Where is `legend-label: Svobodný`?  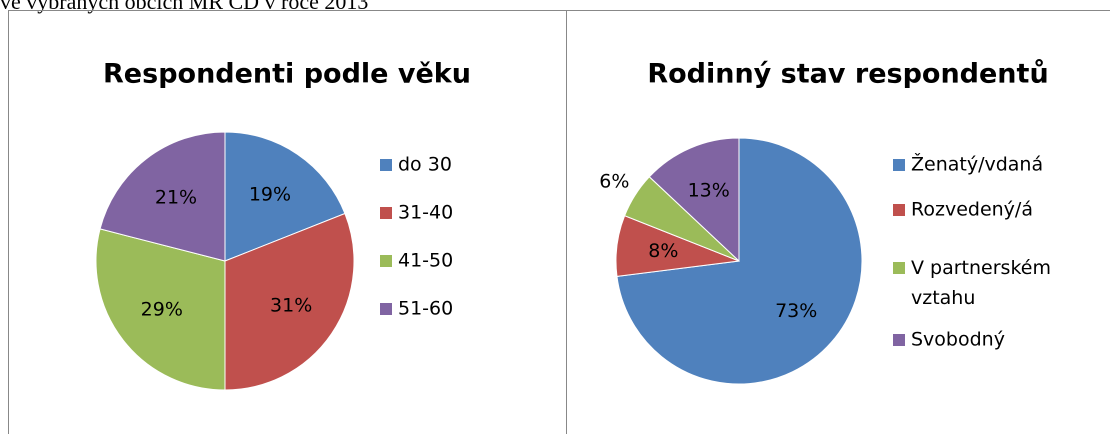
legend-label: Svobodný is located at coordinates (958, 340).